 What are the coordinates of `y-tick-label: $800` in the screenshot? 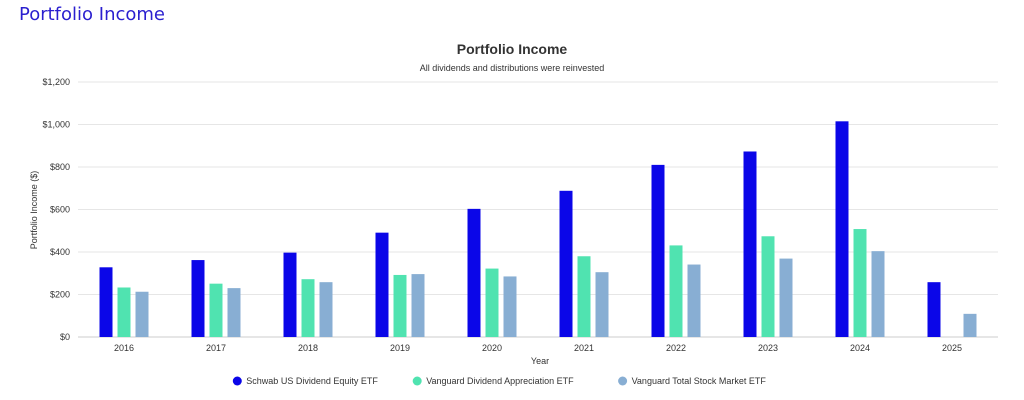 It's located at (60, 167).